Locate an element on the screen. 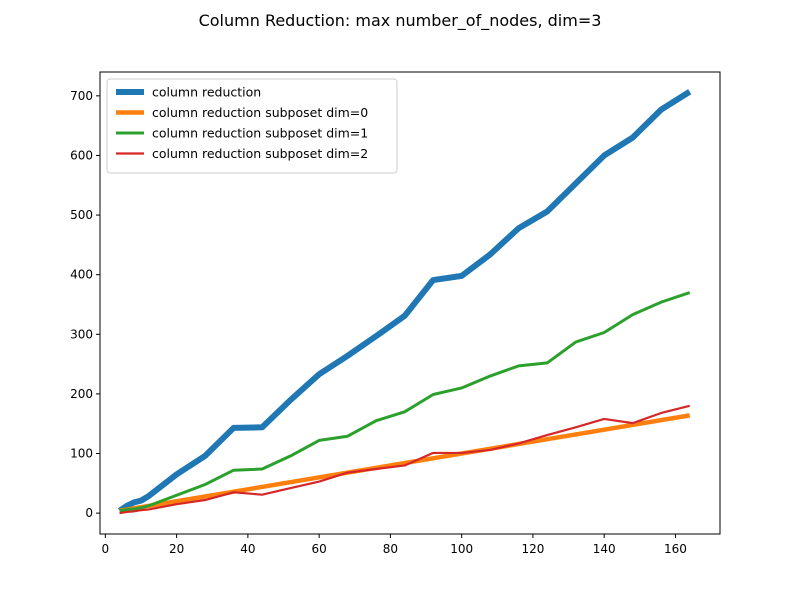 This screenshot has height=600, width=800. y-axis: 0 100 200 300 400 500 600 700 is located at coordinates (85, 304).